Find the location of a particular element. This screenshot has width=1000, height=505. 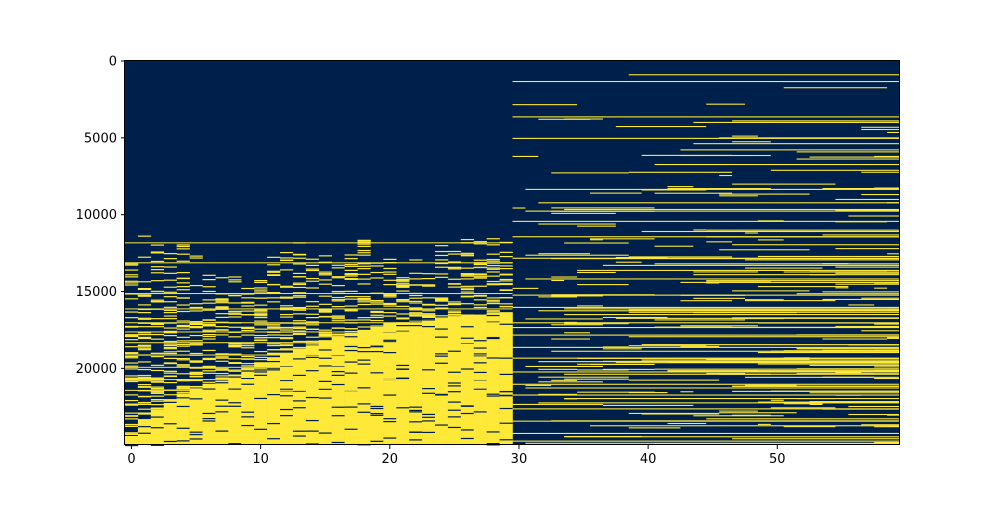

y-tick-label: 5000 is located at coordinates (100, 138).